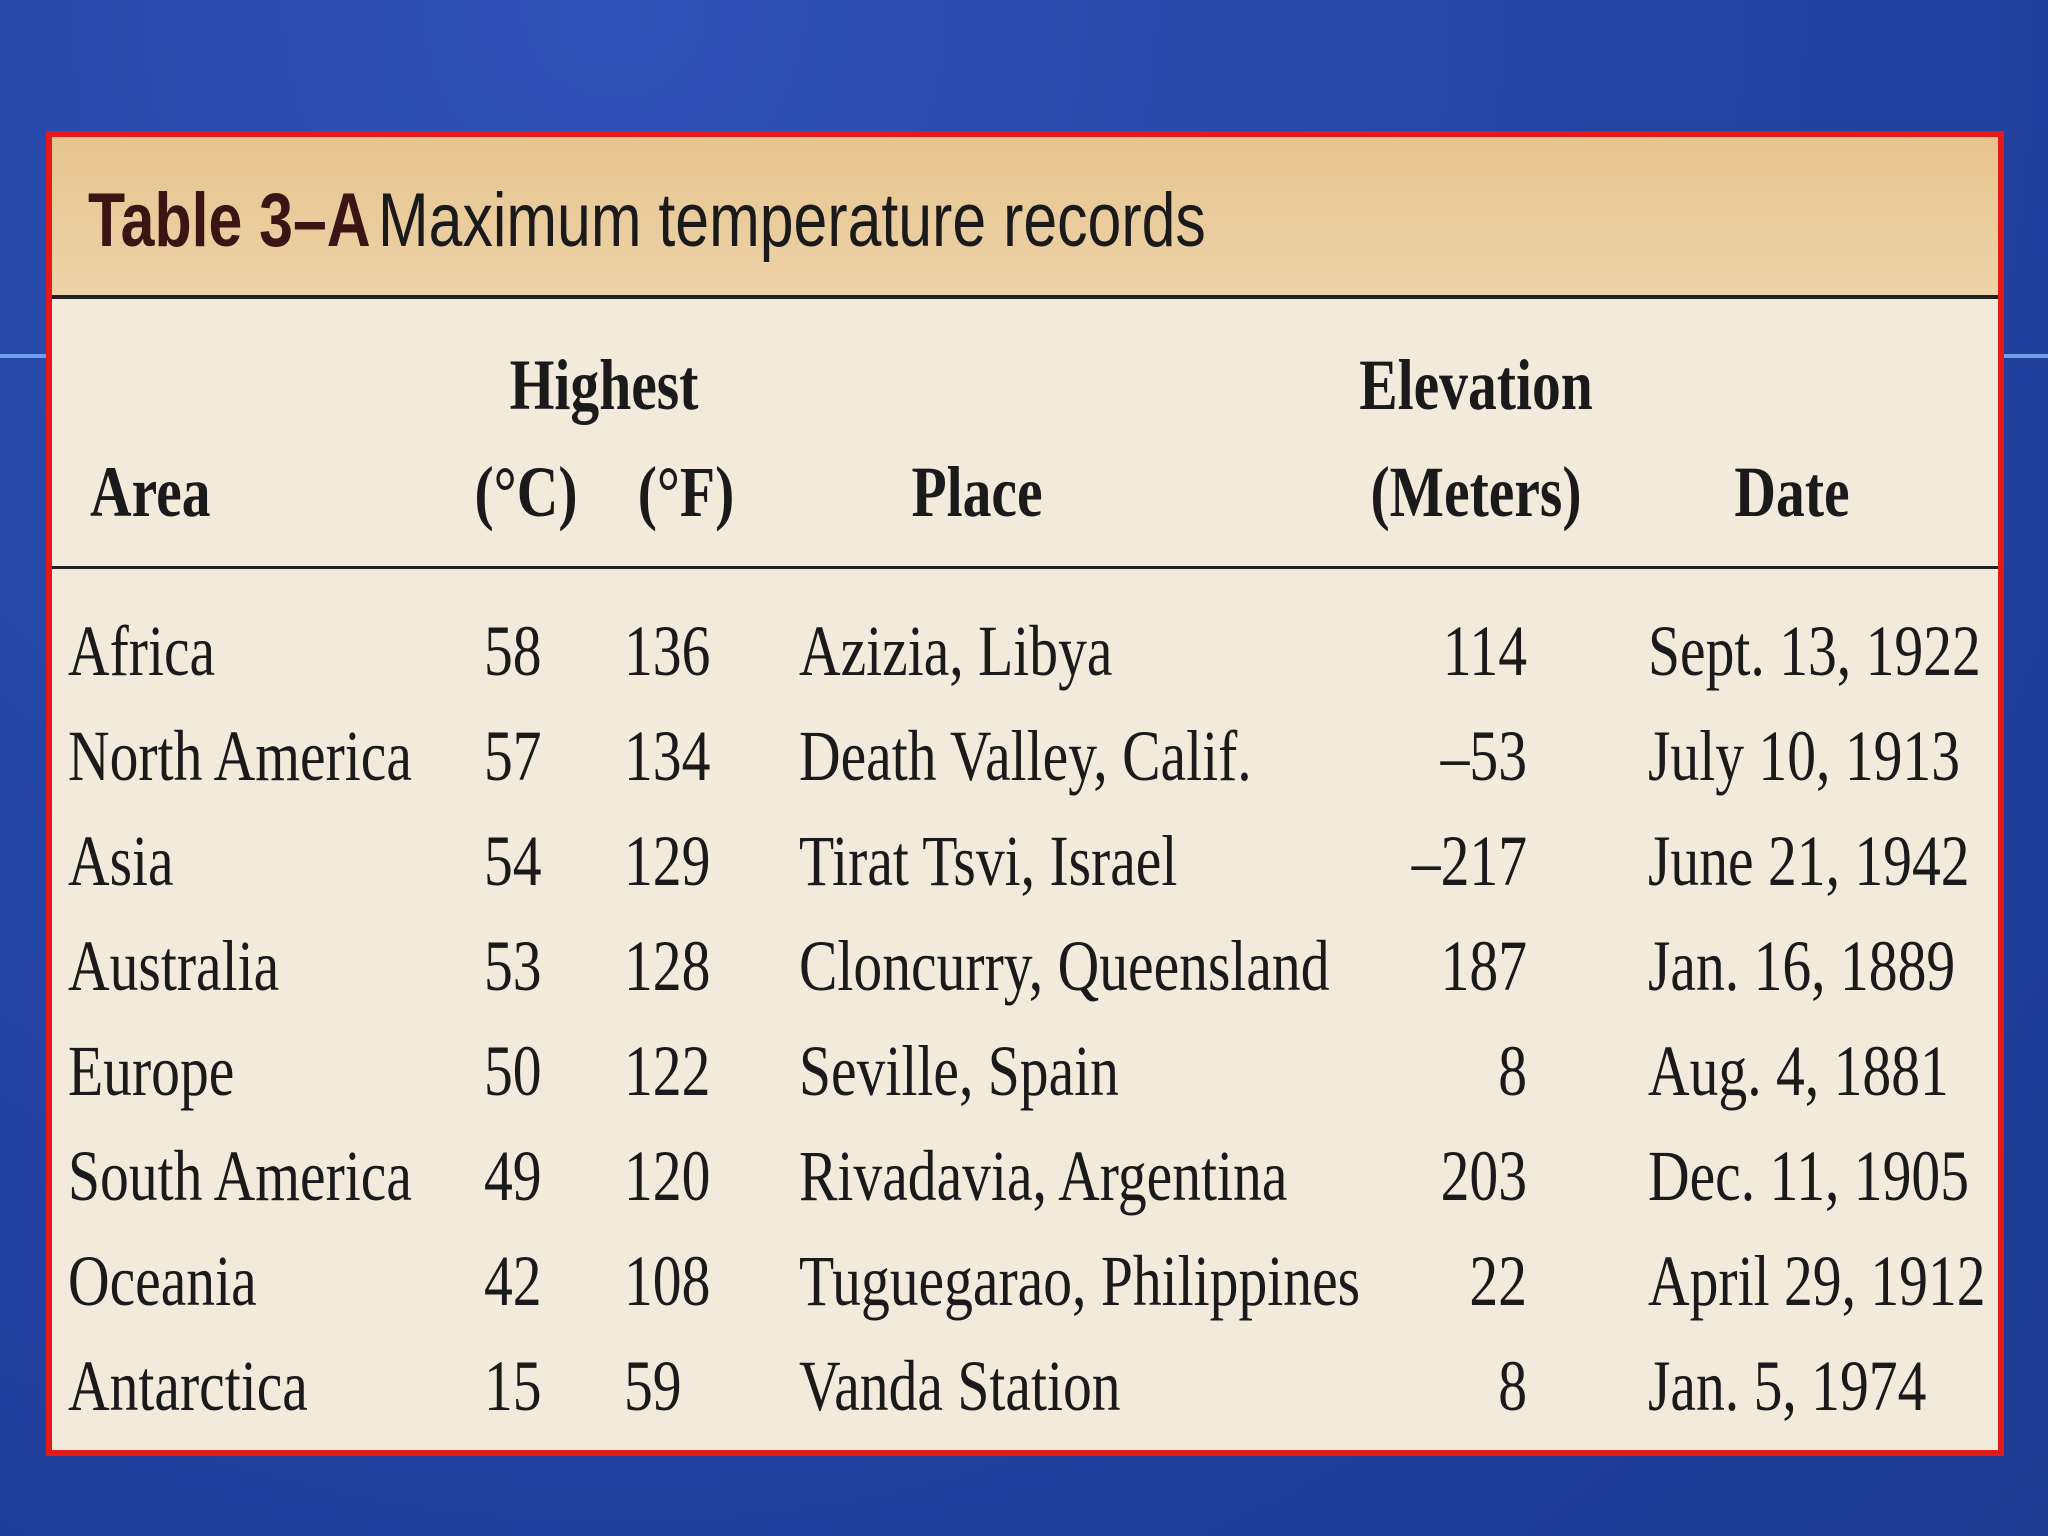 This screenshot has width=2048, height=1536. I want to click on place-cell: Seville, Spain, so click(959, 1071).